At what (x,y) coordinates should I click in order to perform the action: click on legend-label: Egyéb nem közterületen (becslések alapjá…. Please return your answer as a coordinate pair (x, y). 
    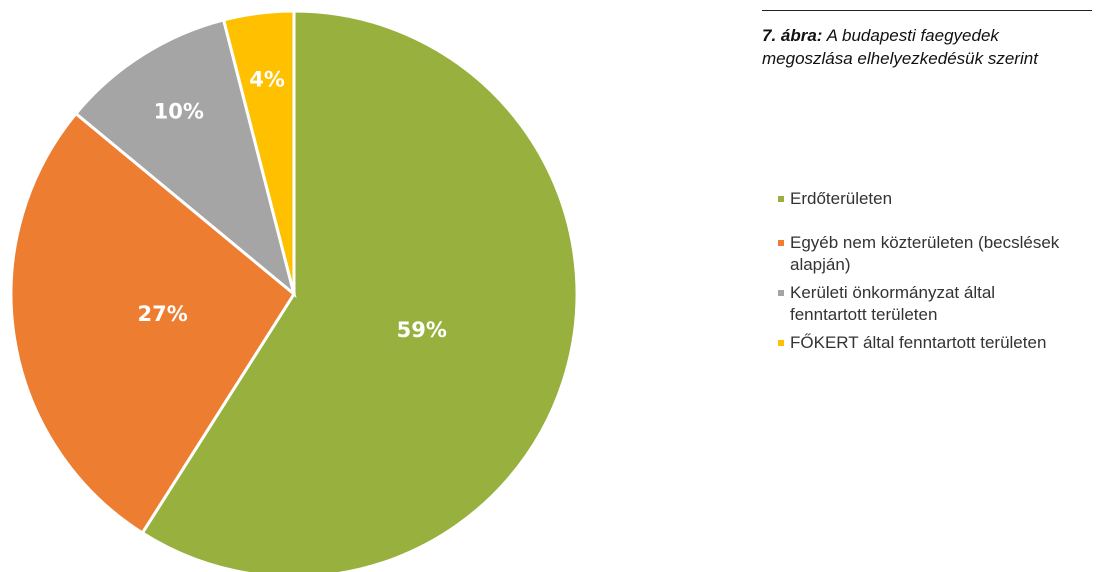
    Looking at the image, I should click on (925, 253).